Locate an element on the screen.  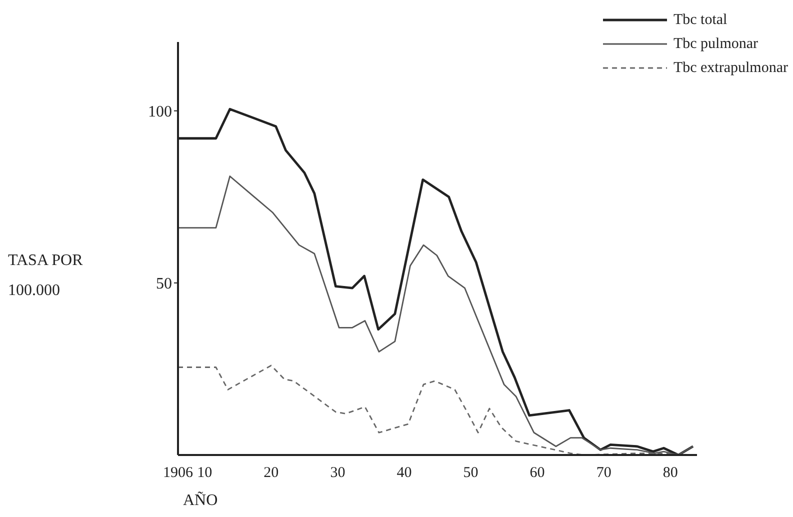
x-tick-label: 50 is located at coordinates (470, 473).